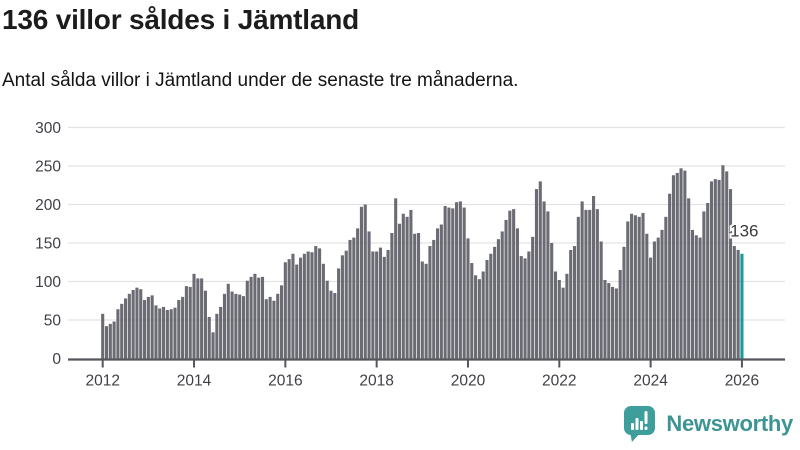 The height and width of the screenshot is (450, 800). Describe the element at coordinates (376, 381) in the screenshot. I see `x-axis-tick-label: 2018` at that location.